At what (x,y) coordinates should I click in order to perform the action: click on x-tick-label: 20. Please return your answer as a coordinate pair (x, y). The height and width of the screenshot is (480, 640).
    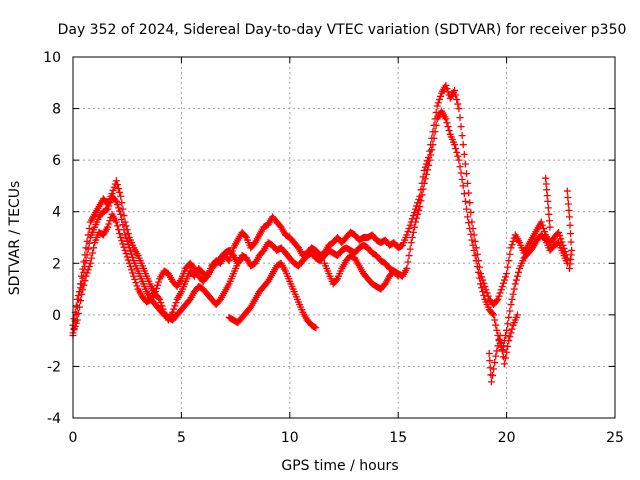
    Looking at the image, I should click on (507, 438).